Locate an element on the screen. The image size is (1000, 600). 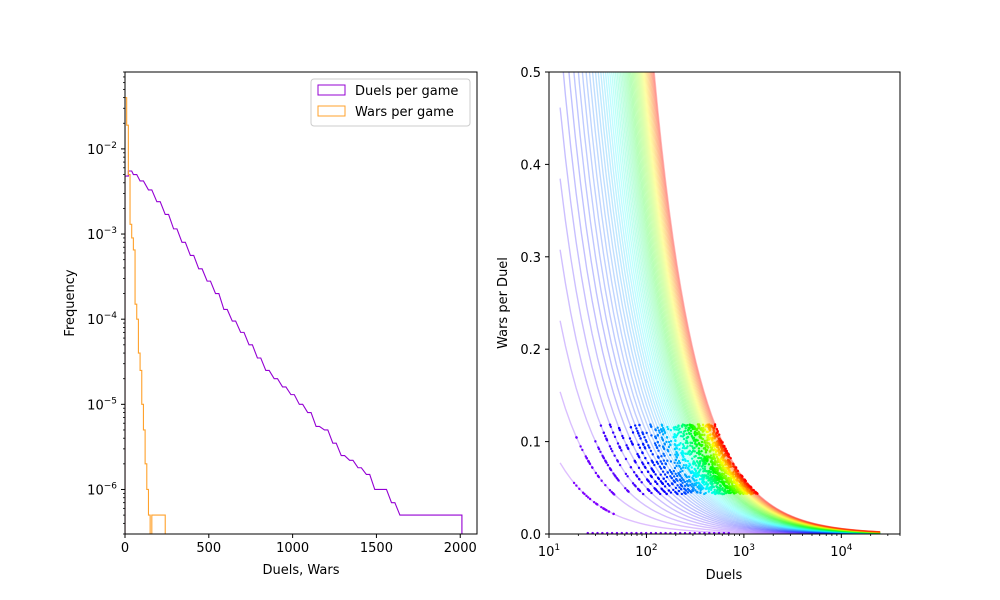
legend-box is located at coordinates (390, 102).